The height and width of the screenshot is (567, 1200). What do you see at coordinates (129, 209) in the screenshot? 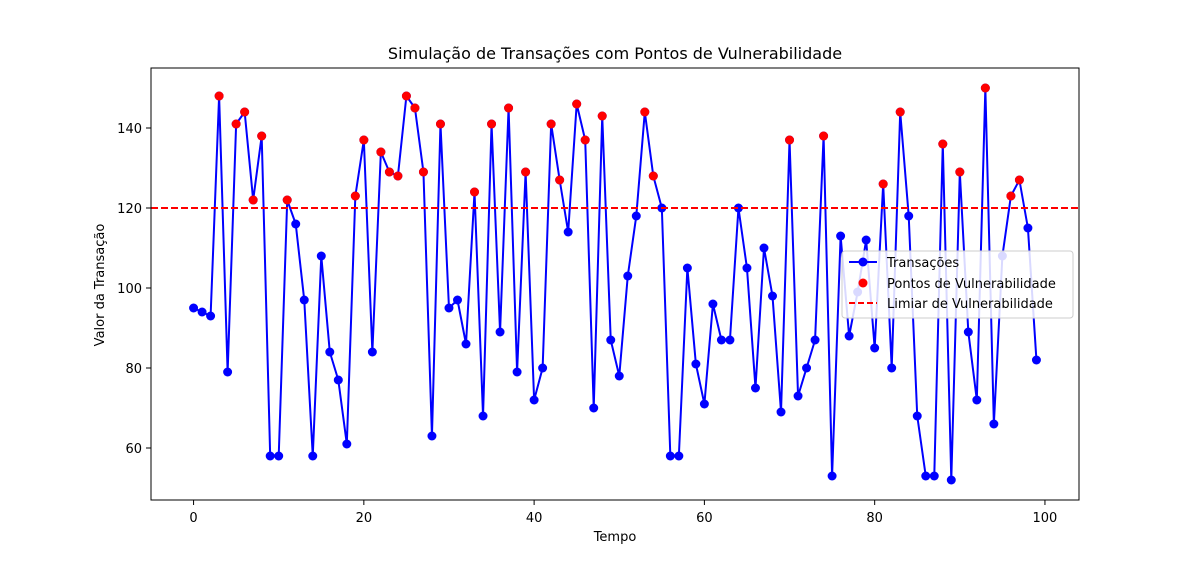
I see `y-tick-label: 120` at bounding box center [129, 209].